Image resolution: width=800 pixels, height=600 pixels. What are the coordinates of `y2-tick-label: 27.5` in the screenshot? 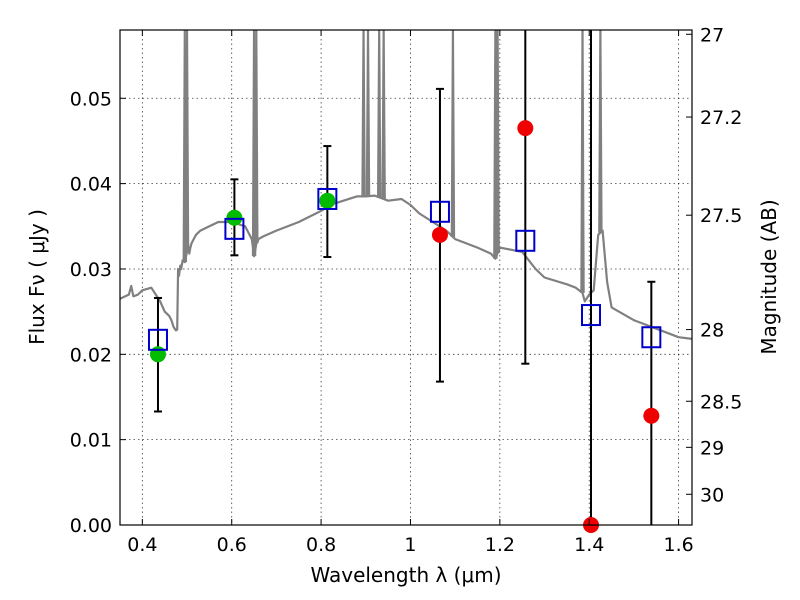 It's located at (721, 216).